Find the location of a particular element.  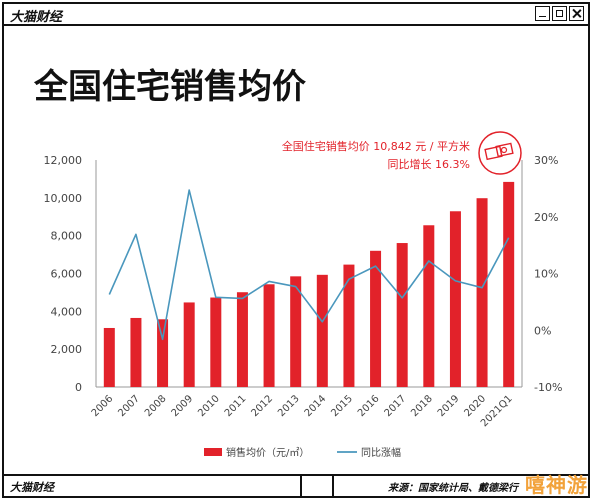

annotation-growth: 同比增长 16.3% is located at coordinates (429, 164).